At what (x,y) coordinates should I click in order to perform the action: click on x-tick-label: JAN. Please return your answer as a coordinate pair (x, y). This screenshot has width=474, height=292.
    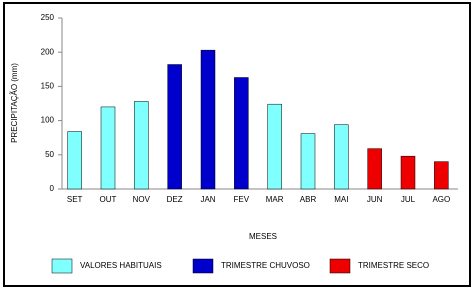
    Looking at the image, I should click on (207, 199).